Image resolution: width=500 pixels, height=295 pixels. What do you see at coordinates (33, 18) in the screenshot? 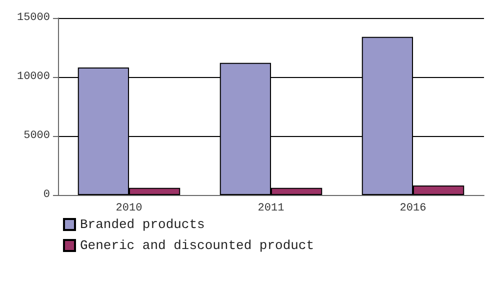
I see `y-tick-label: 15000` at bounding box center [33, 18].